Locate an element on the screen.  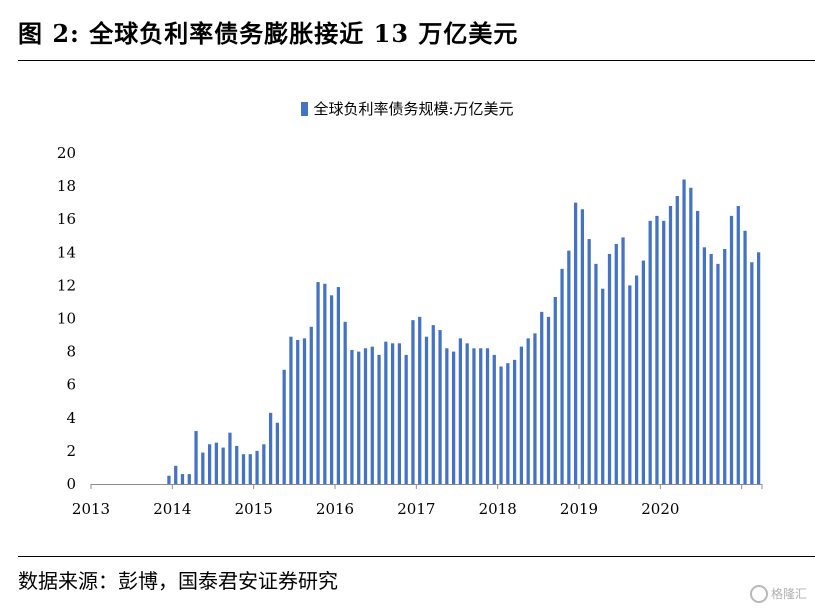
source-note: 数据来源：彭博，国泰君安证券研究 is located at coordinates (178, 581).